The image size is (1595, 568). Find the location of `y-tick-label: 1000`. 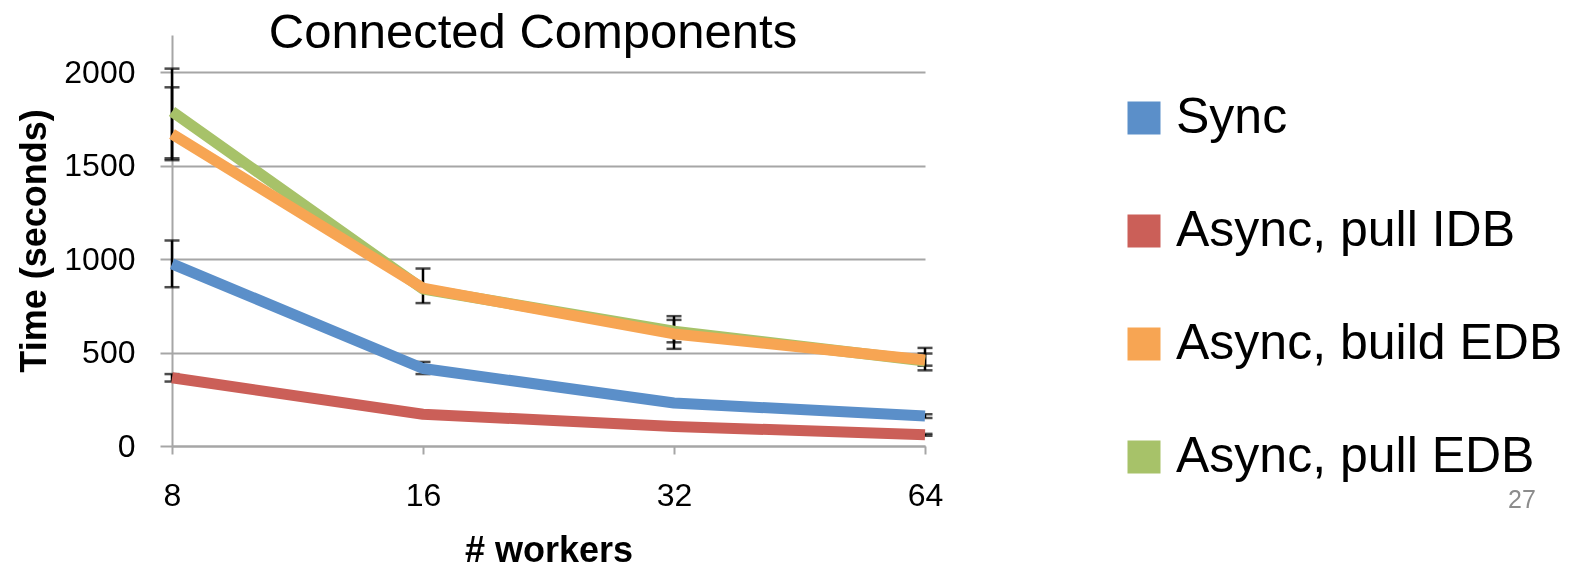

y-tick-label: 1000 is located at coordinates (100, 258).